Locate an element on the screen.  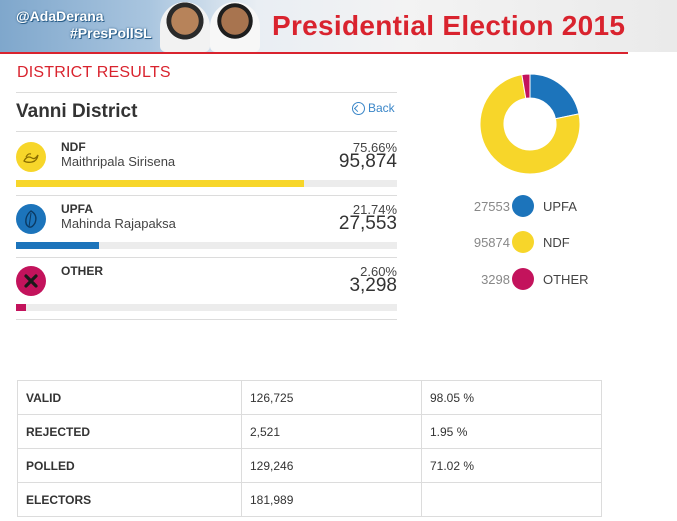
party-row-other: OTHER 2.60% 3,298 is located at coordinates (206, 290).